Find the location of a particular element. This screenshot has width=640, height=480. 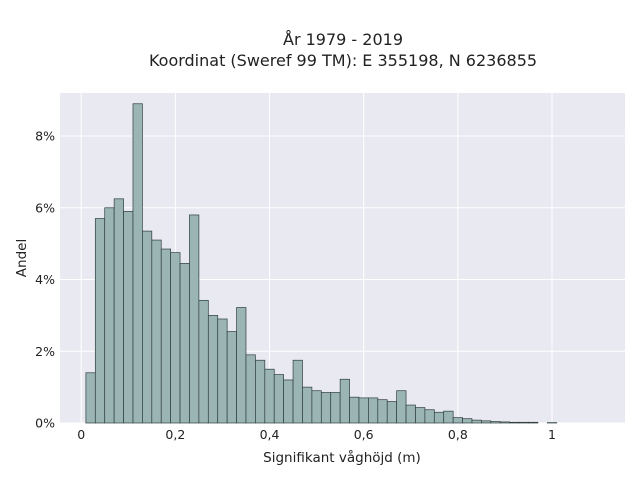

x-axis-ticks: 0 0,2 0,4 0,6 0,8 1 is located at coordinates (316, 434).